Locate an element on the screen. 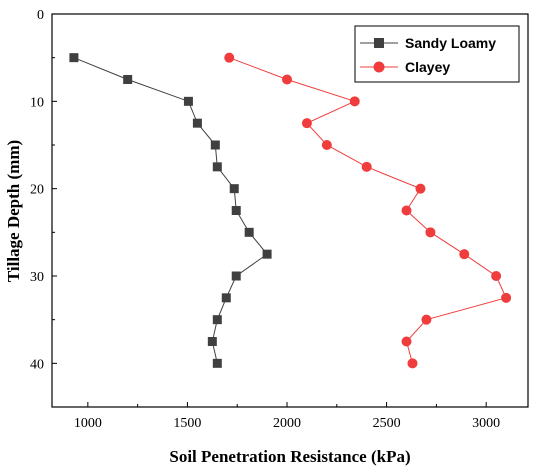  x-tick-label: 2500 is located at coordinates (387, 423).